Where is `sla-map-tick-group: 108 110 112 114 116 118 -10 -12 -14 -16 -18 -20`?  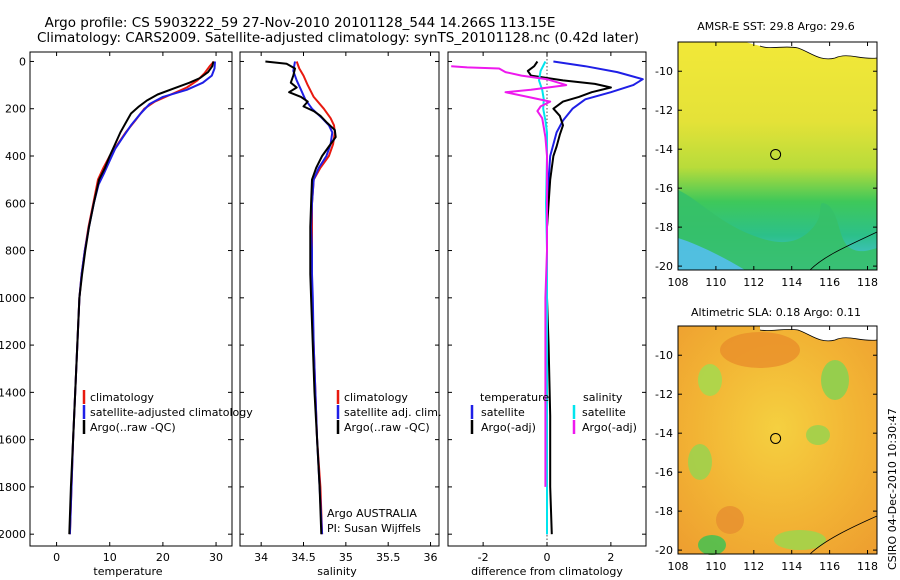
sla-map-tick-group: 108 110 112 114 116 118 -10 -12 -14 -16 -18 -20 is located at coordinates (766, 449).